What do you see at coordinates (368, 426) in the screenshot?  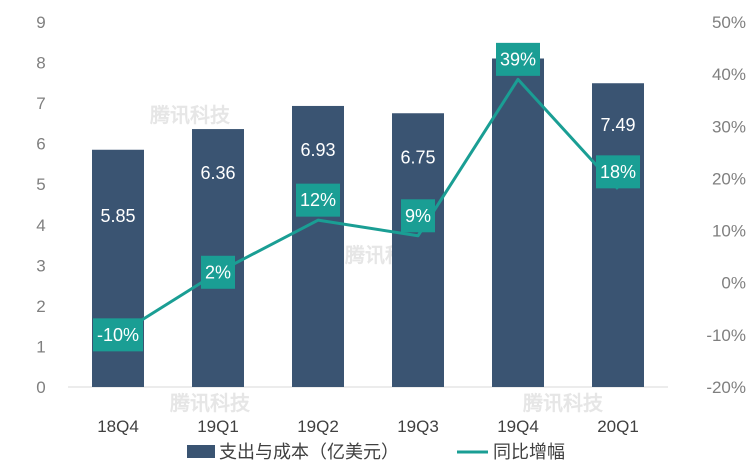 I see `x-axis-labels: 18Q4 19Q1 19Q2 19Q3 19Q4 20Q1` at bounding box center [368, 426].